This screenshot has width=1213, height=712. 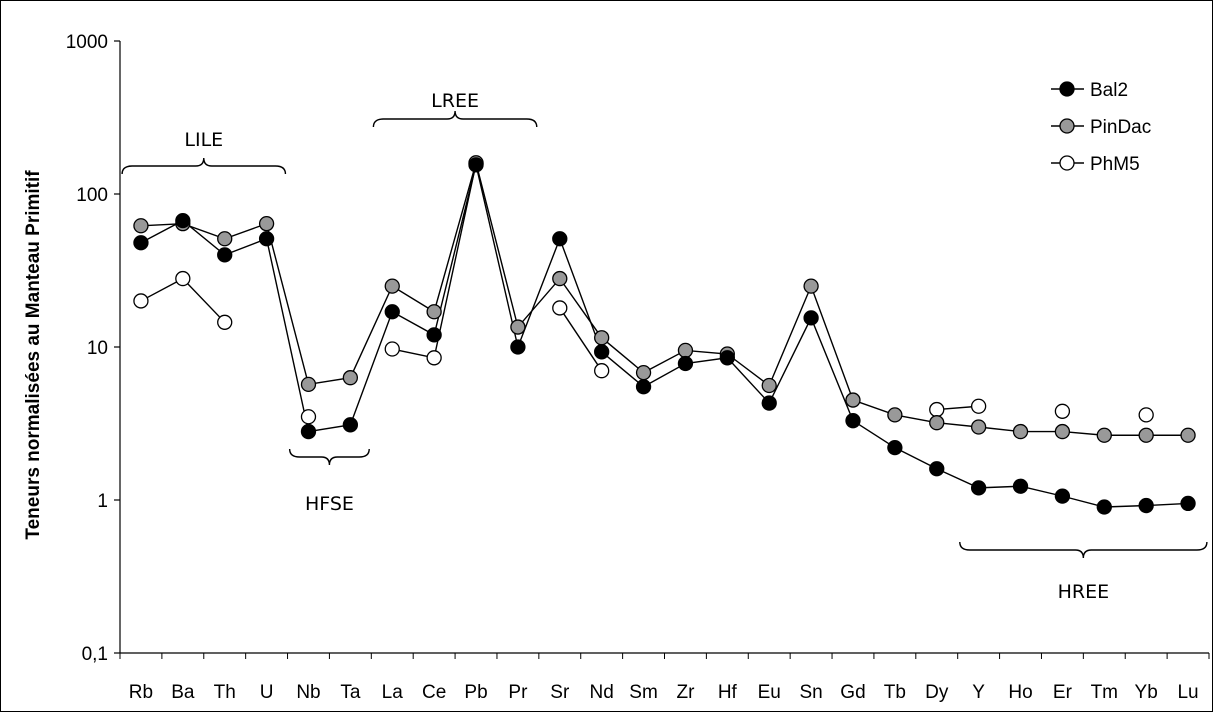 I want to click on x-tick-label: La, so click(x=393, y=692).